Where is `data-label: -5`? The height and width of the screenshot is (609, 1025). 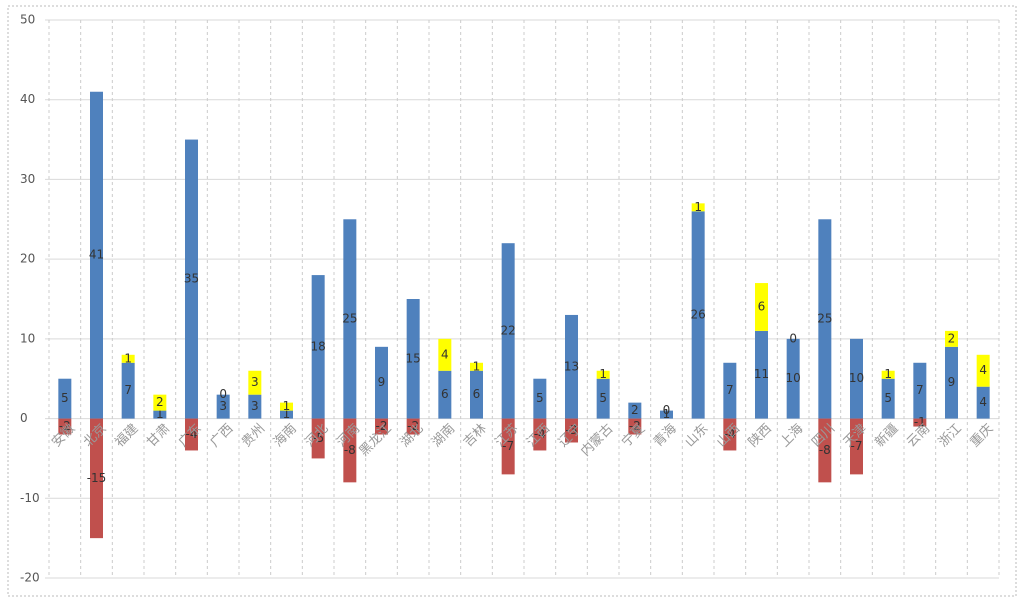
data-label: -5 is located at coordinates (318, 438).